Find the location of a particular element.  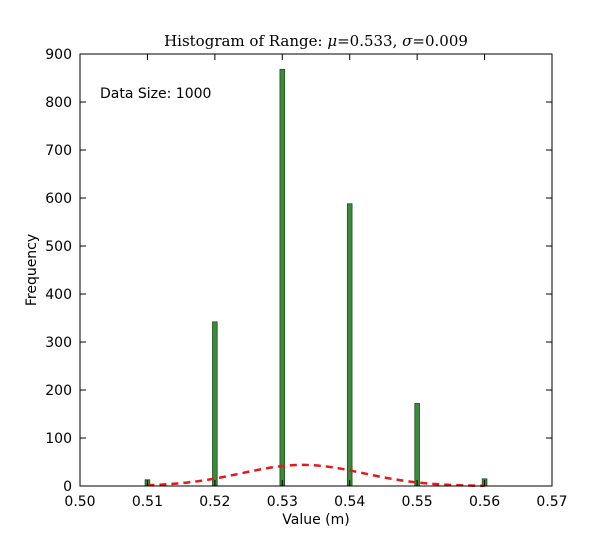

chart-title: Histogram of Range: μ=0.533, σ=0.009 is located at coordinates (316, 41).